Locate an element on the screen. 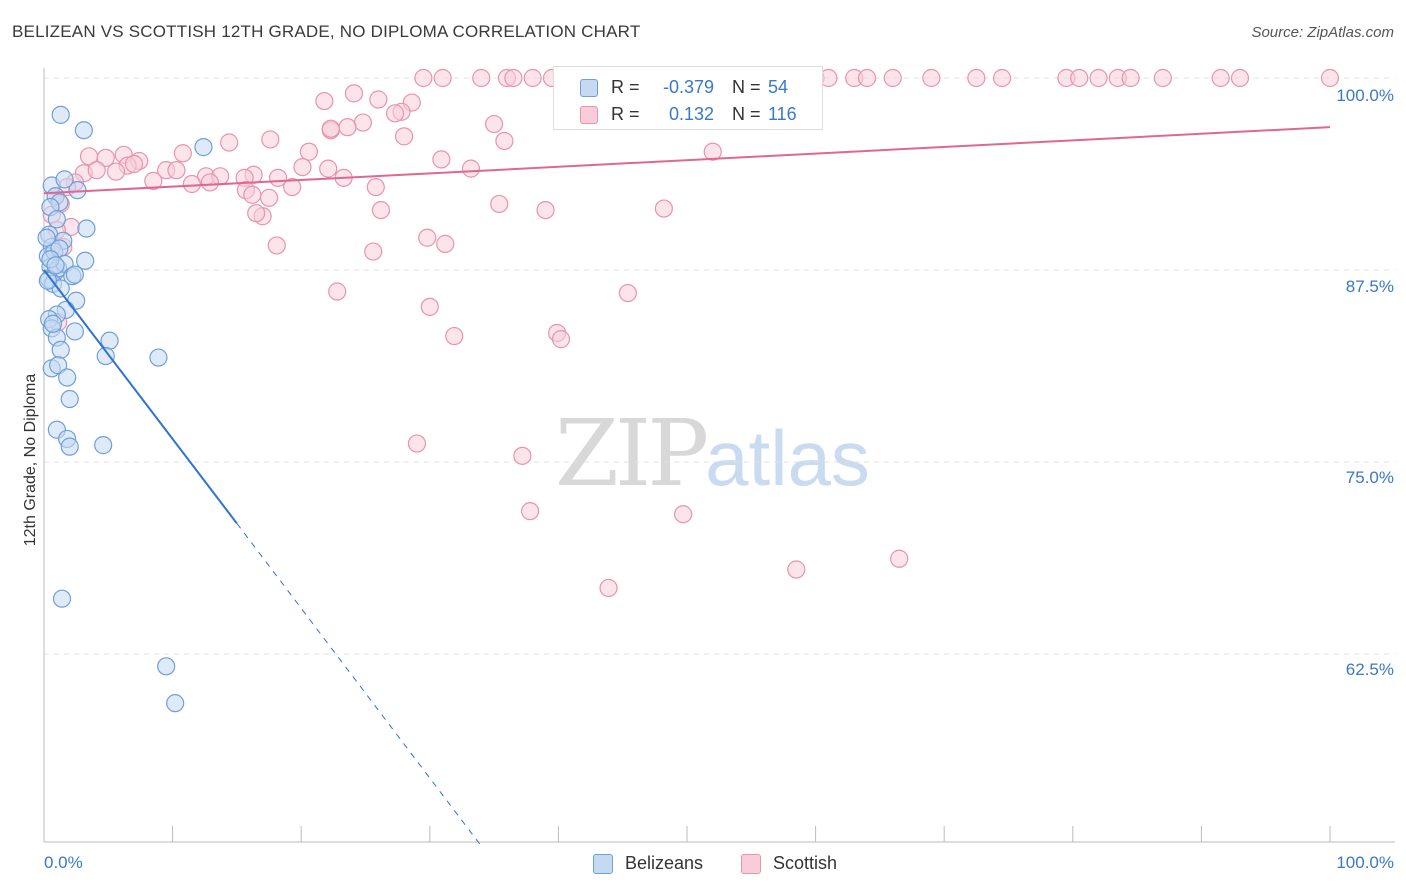 The width and height of the screenshot is (1406, 892). watermark: ZIPatlas is located at coordinates (712, 453).